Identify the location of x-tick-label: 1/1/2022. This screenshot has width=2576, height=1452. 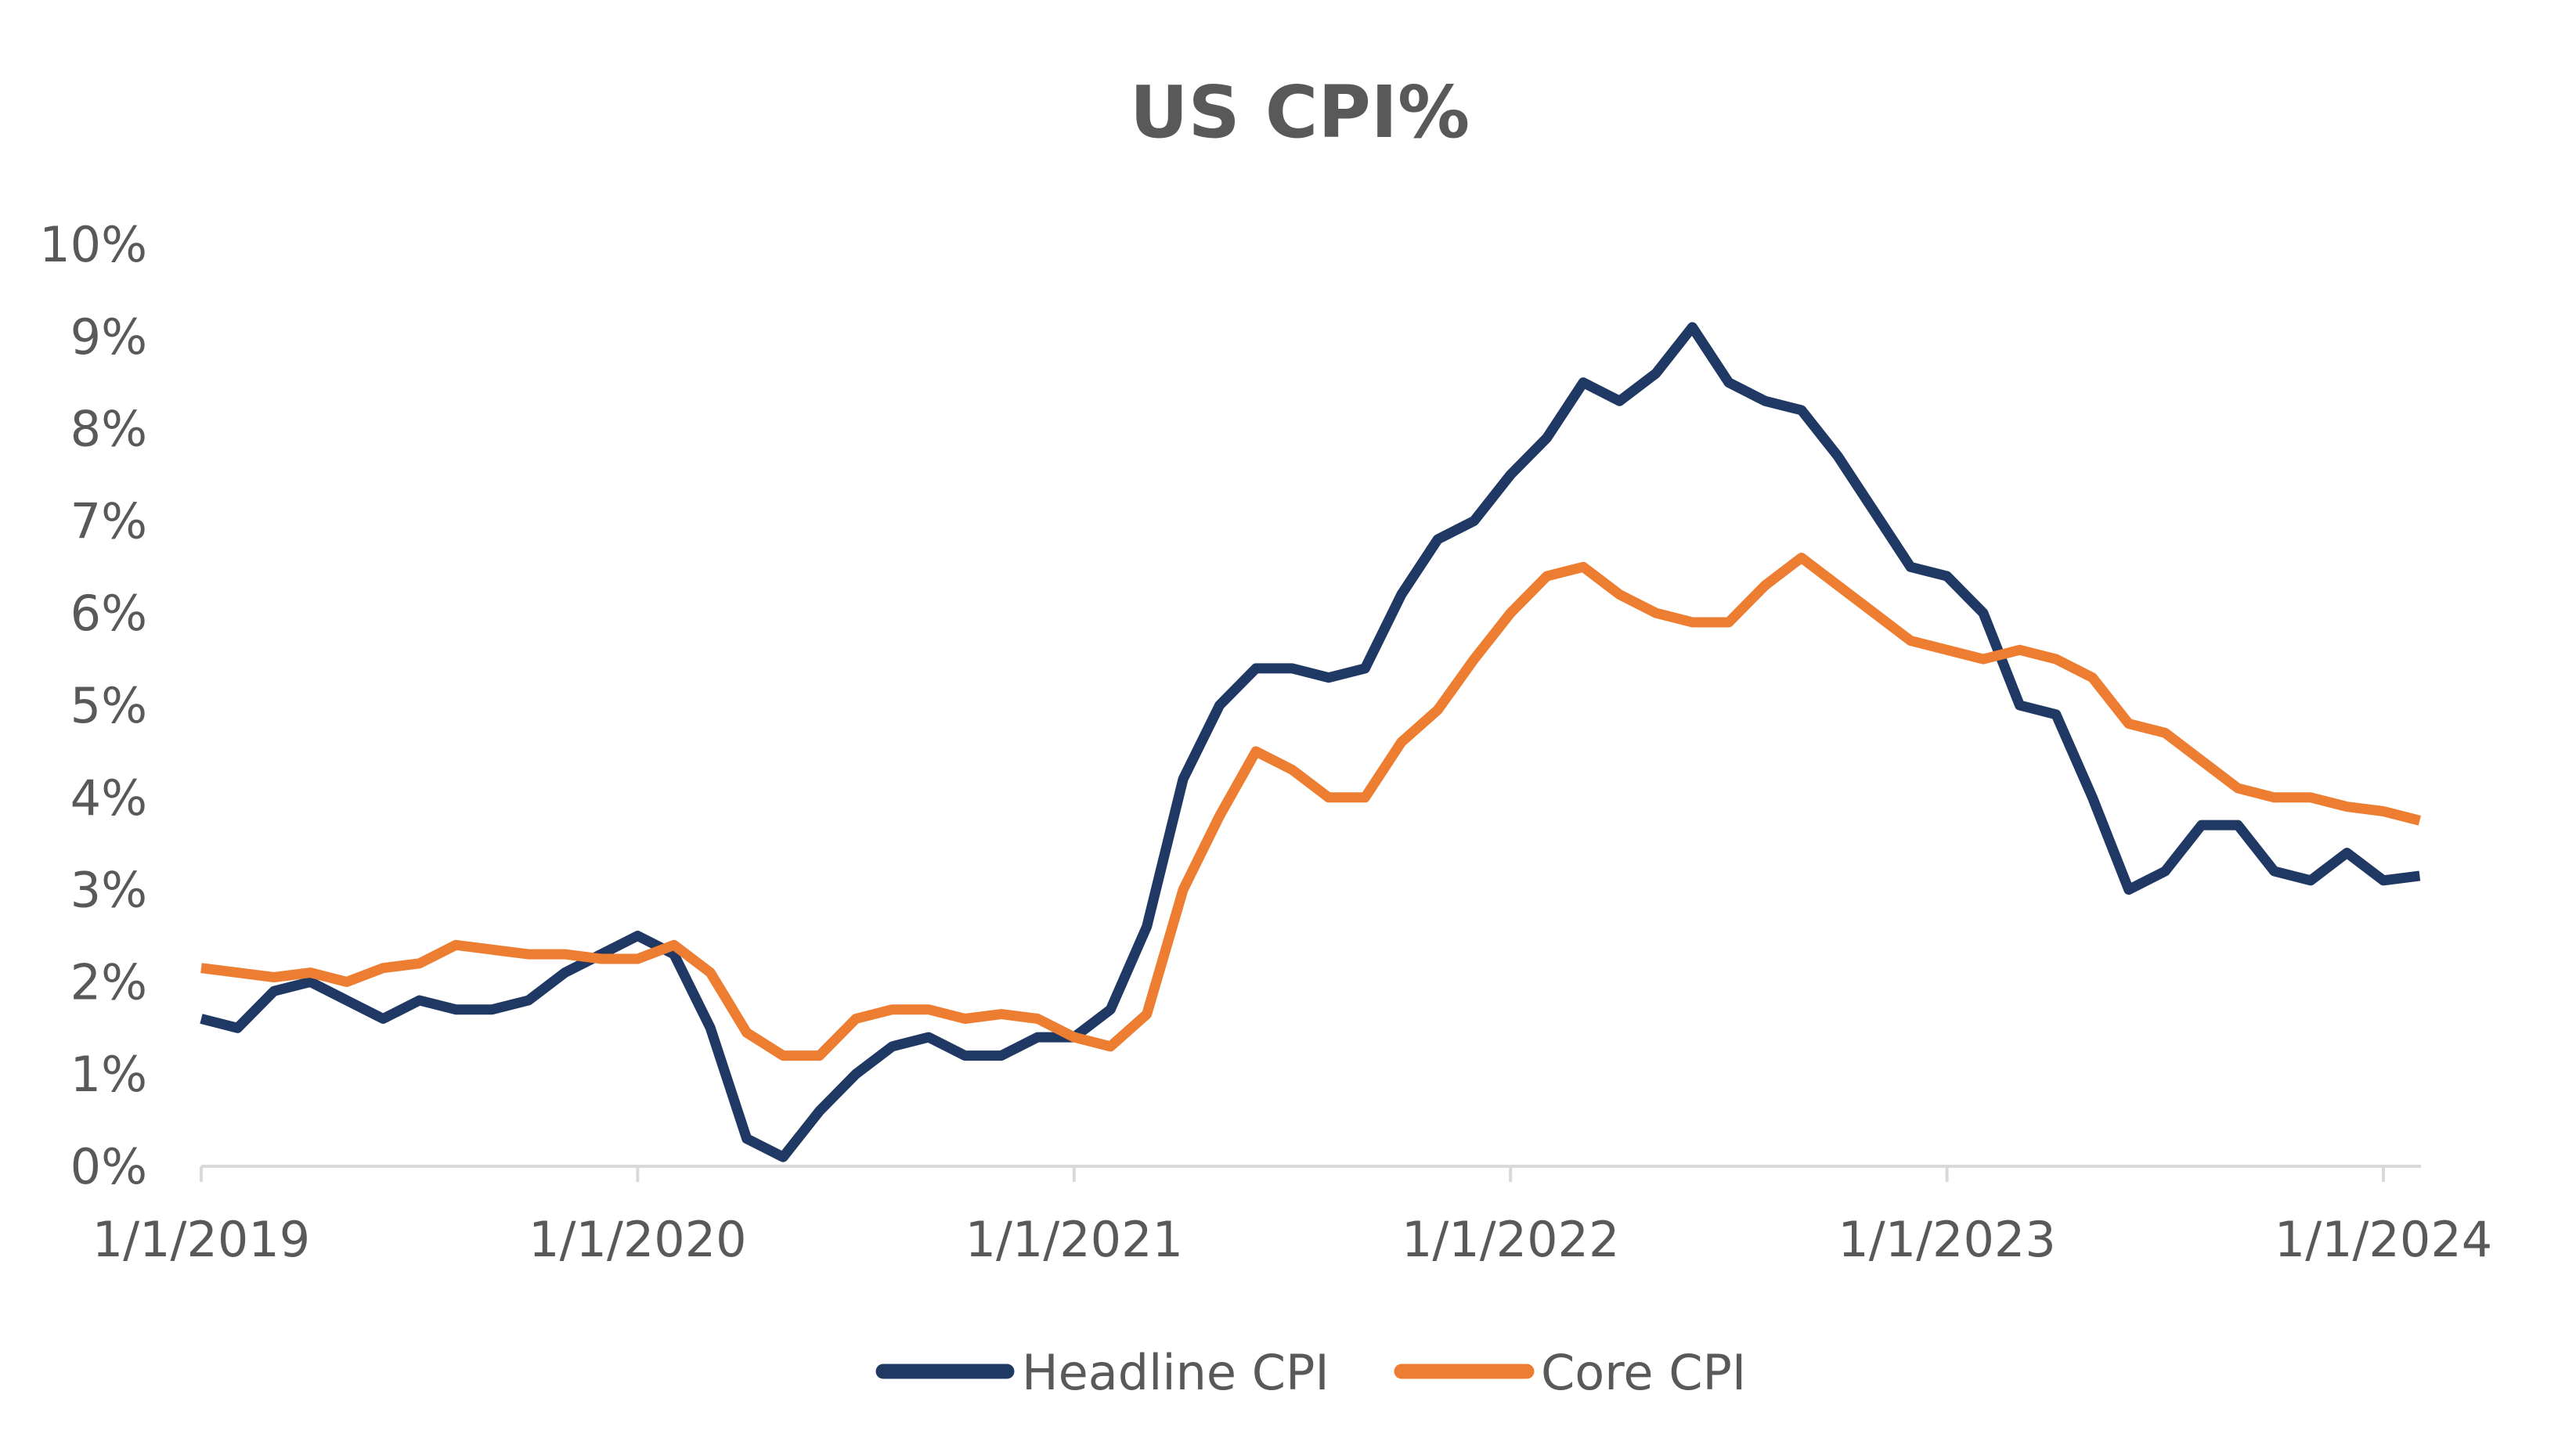
(1510, 1240).